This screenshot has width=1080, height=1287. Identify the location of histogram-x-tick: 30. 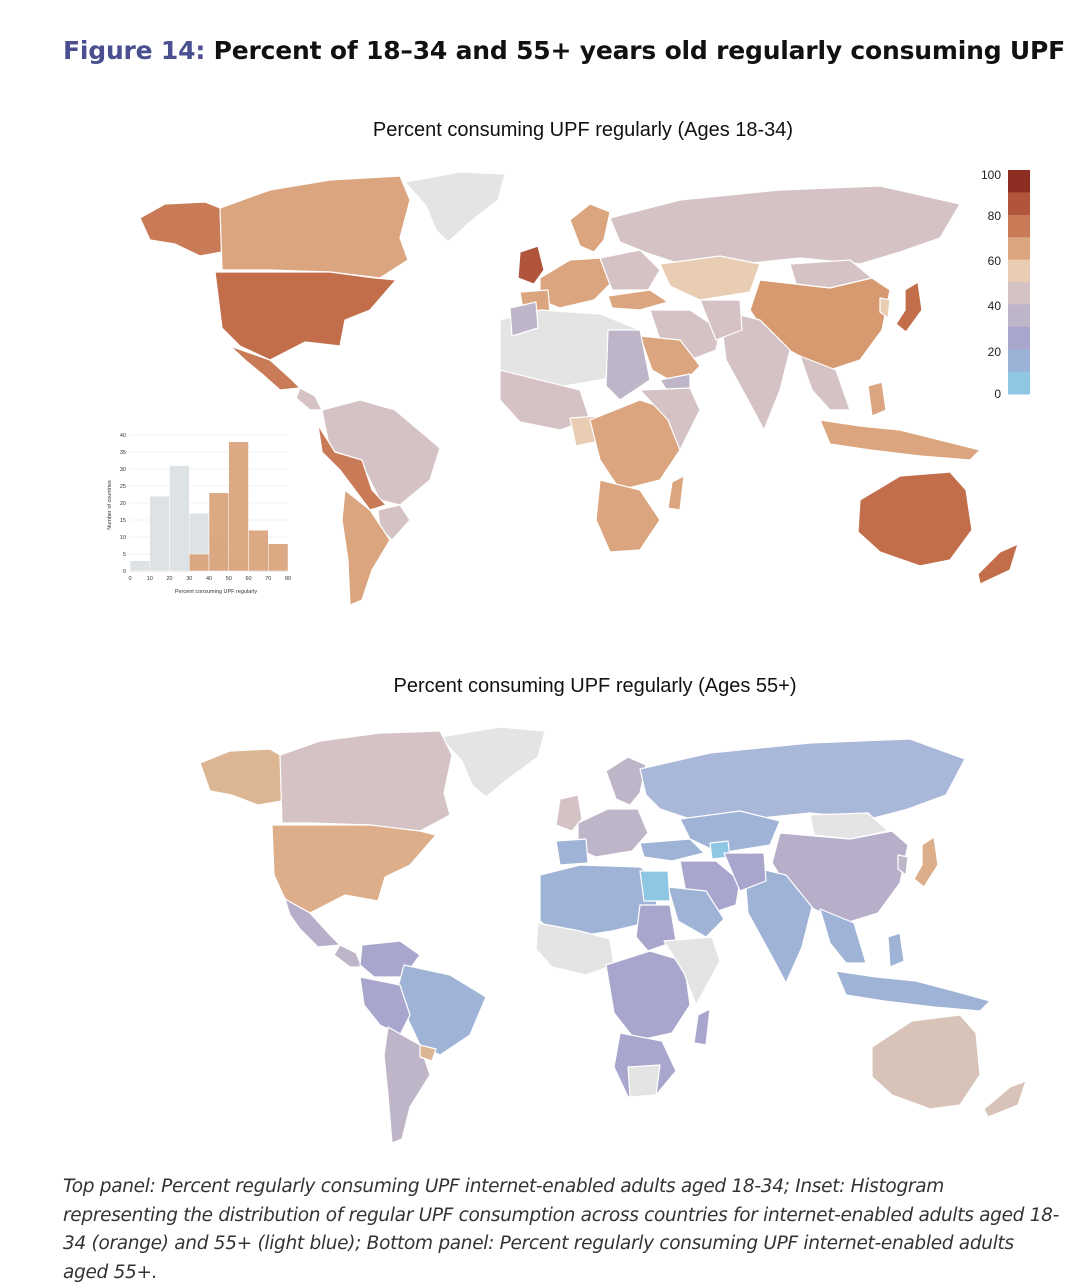
(189, 579).